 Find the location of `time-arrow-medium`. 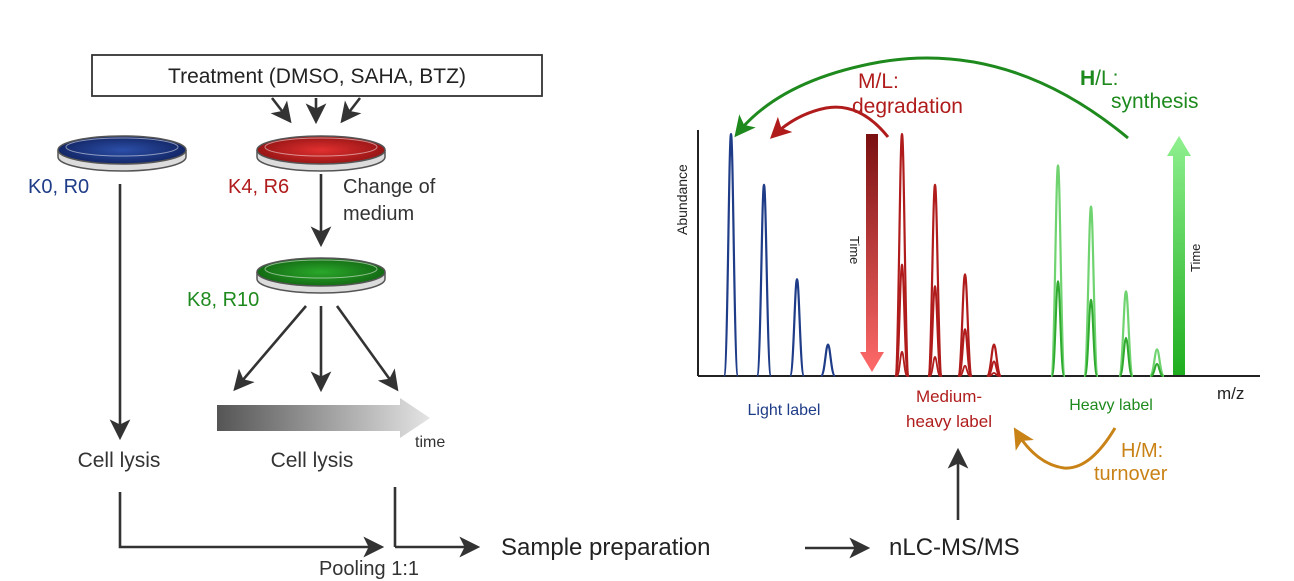

time-arrow-medium is located at coordinates (872, 253).